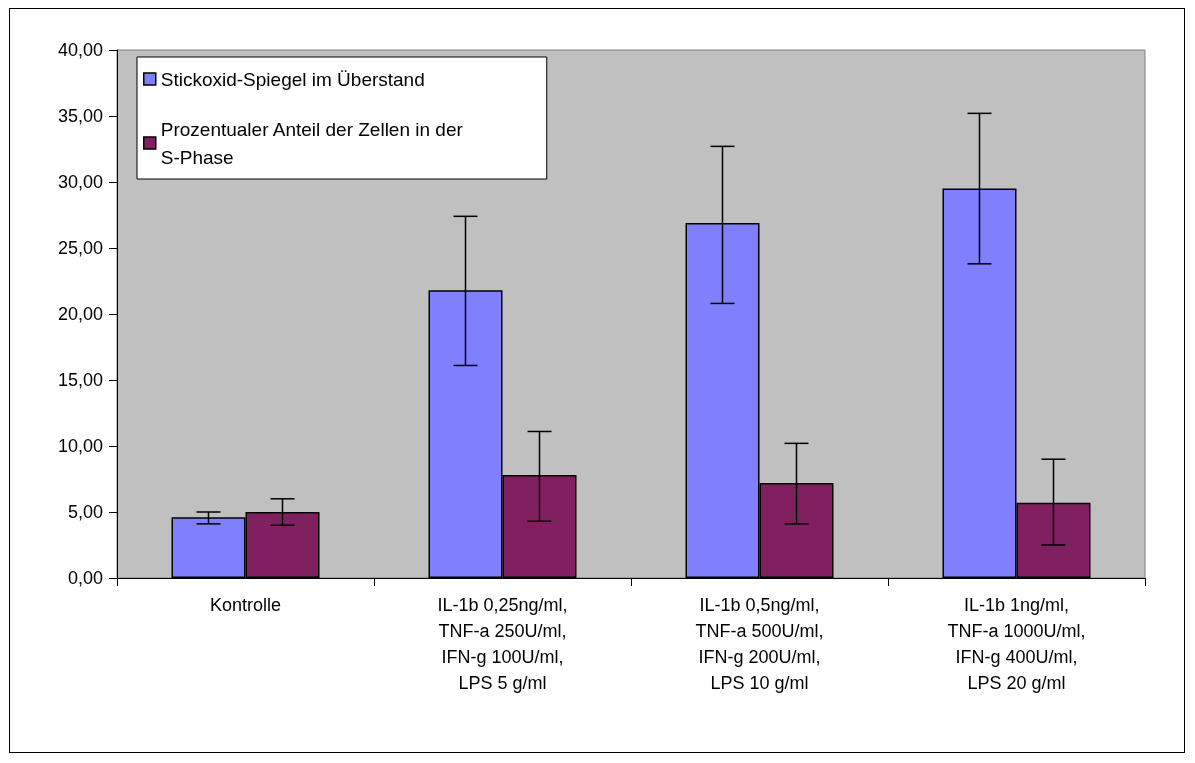 The height and width of the screenshot is (763, 1195). What do you see at coordinates (80, 248) in the screenshot?
I see `y-tick-label: 25,00` at bounding box center [80, 248].